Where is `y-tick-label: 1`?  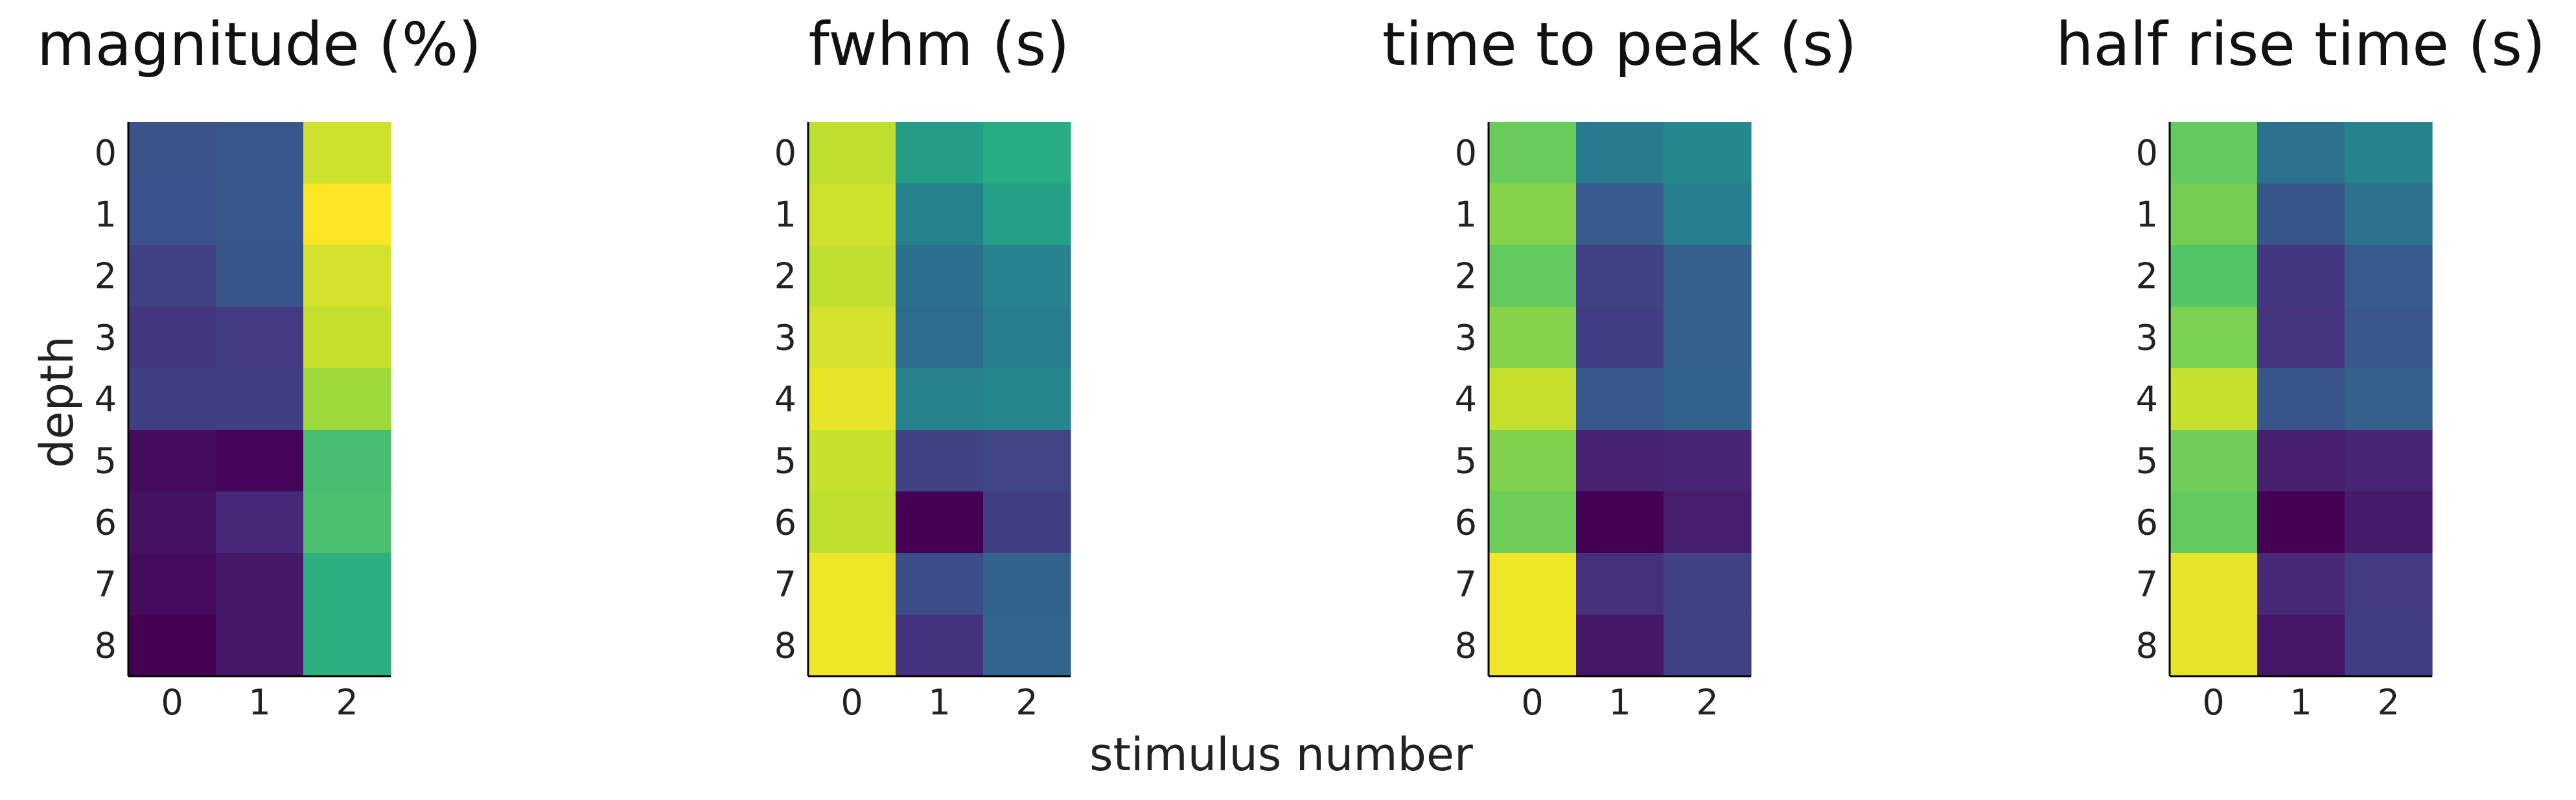 y-tick-label: 1 is located at coordinates (1466, 214).